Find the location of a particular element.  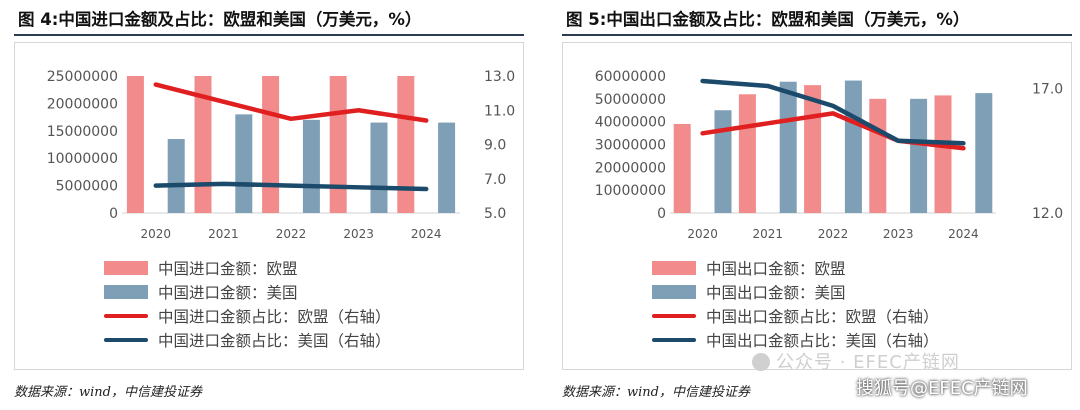

y-tick-label: 30000000 is located at coordinates (630, 146).